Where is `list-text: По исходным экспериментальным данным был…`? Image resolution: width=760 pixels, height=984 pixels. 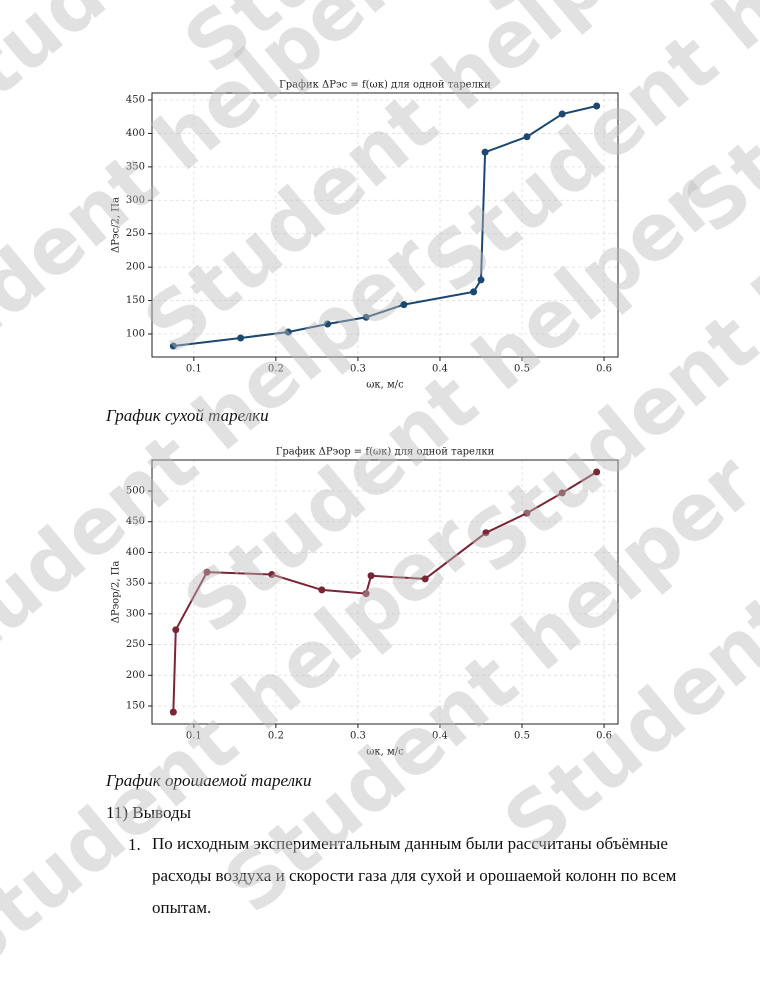 list-text: По исходным экспериментальным данным был… is located at coordinates (414, 875).